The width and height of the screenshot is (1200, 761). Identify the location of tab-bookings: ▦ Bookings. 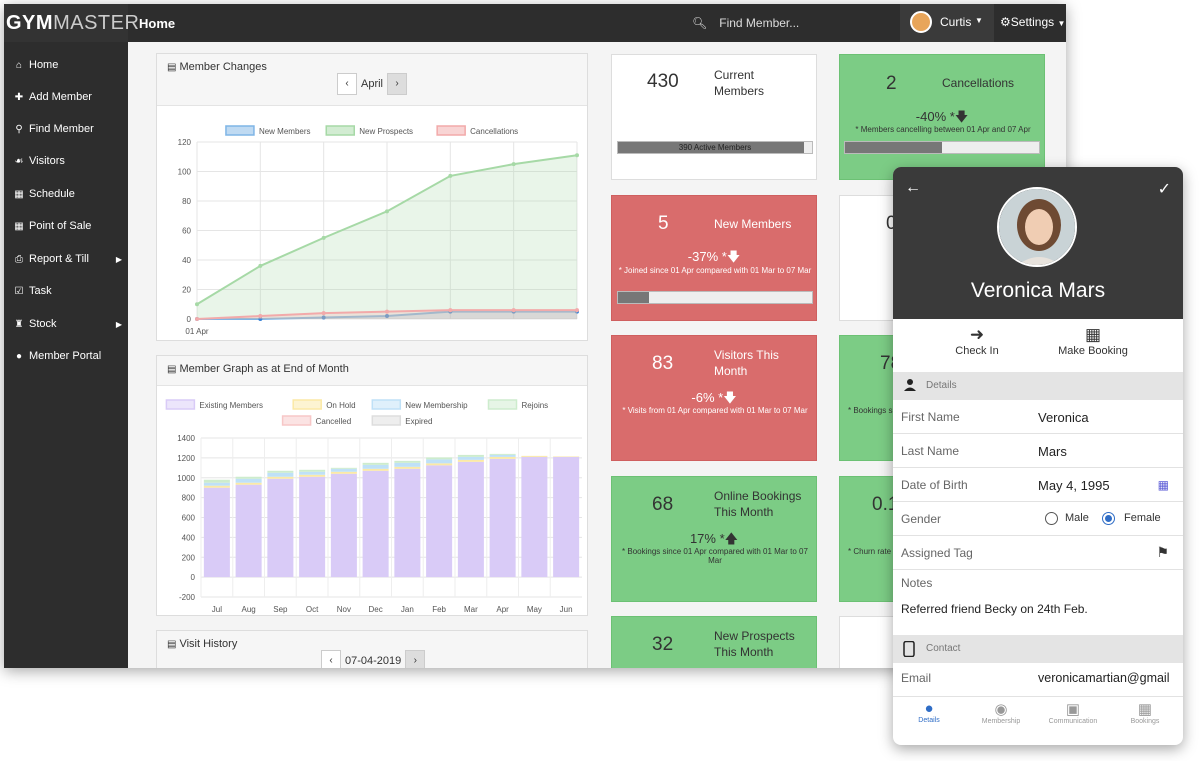
(1145, 712).